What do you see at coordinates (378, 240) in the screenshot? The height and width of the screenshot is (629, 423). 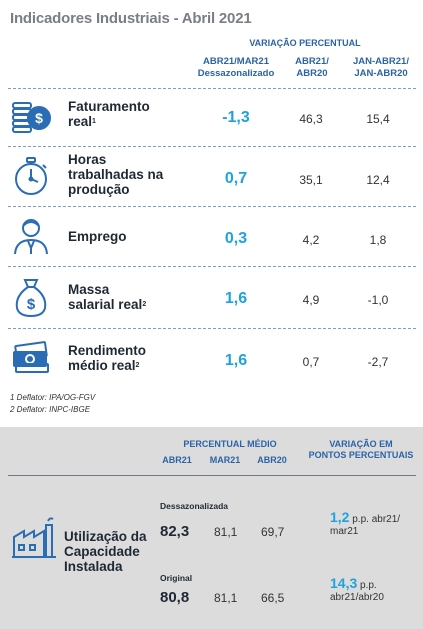 I see `value-jan-abr: 1,8` at bounding box center [378, 240].